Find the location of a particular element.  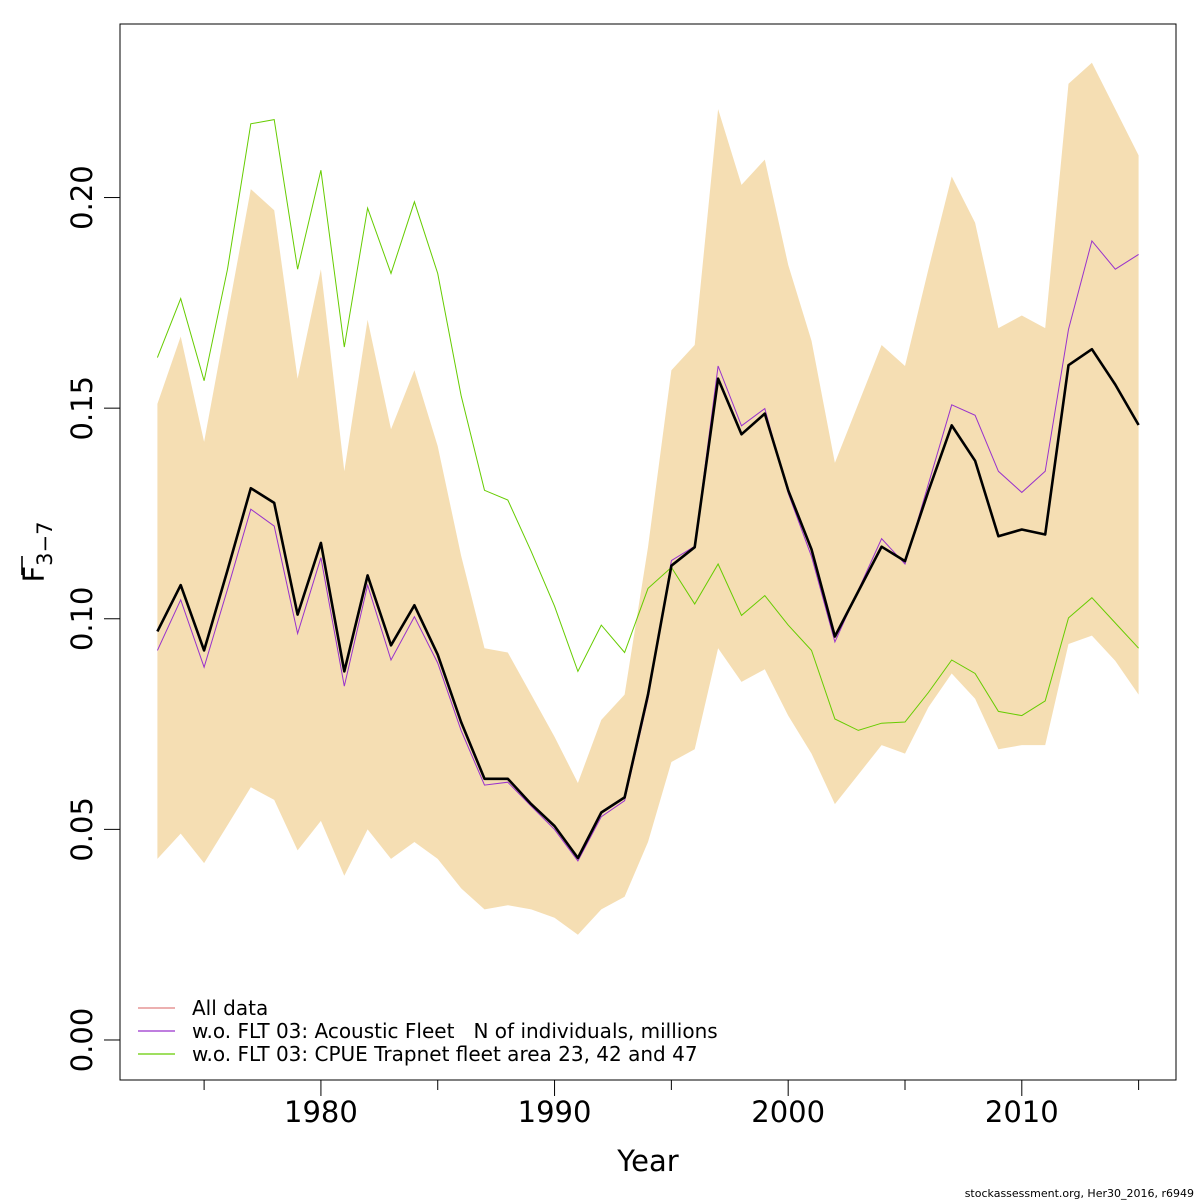

y-axis-title: F3−7 is located at coordinates (37, 551).